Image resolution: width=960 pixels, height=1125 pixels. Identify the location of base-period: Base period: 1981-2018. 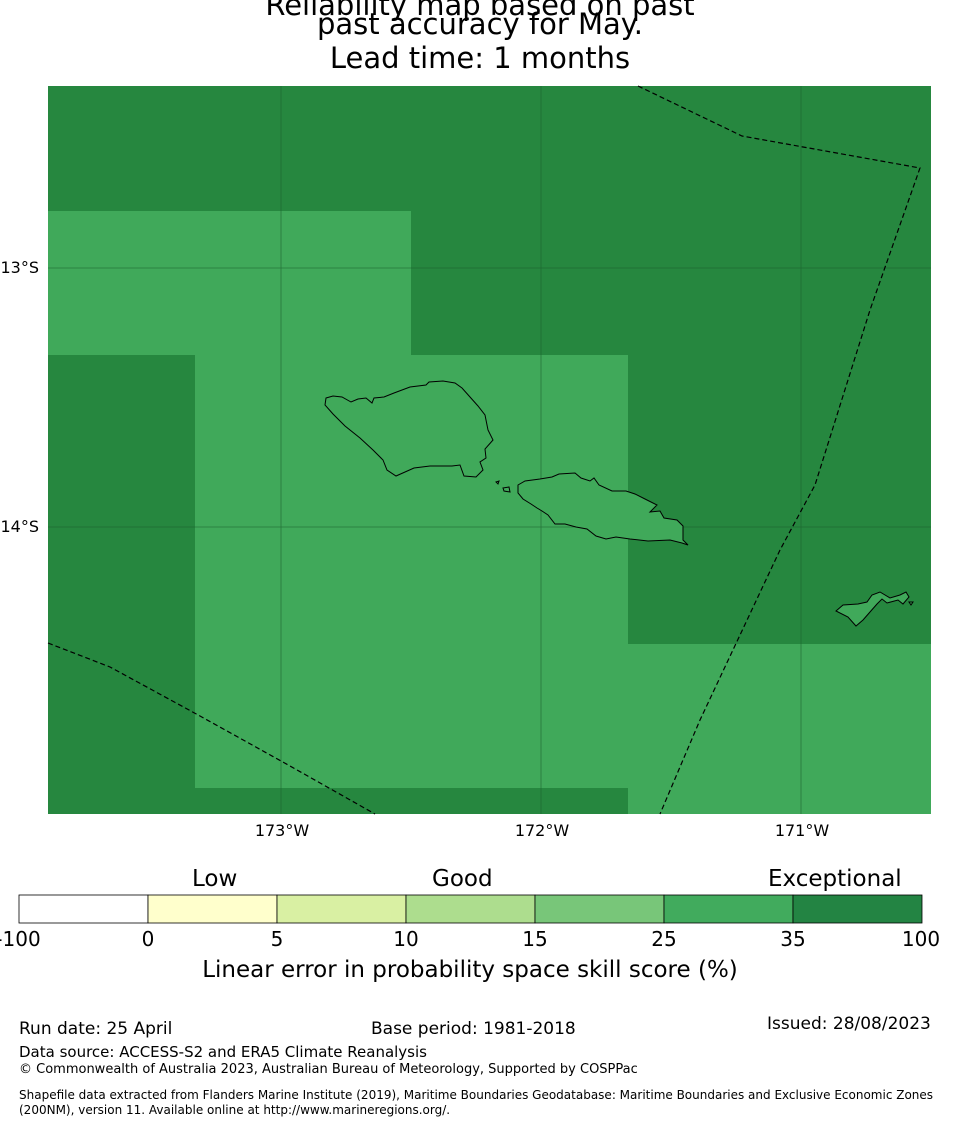
(473, 1029).